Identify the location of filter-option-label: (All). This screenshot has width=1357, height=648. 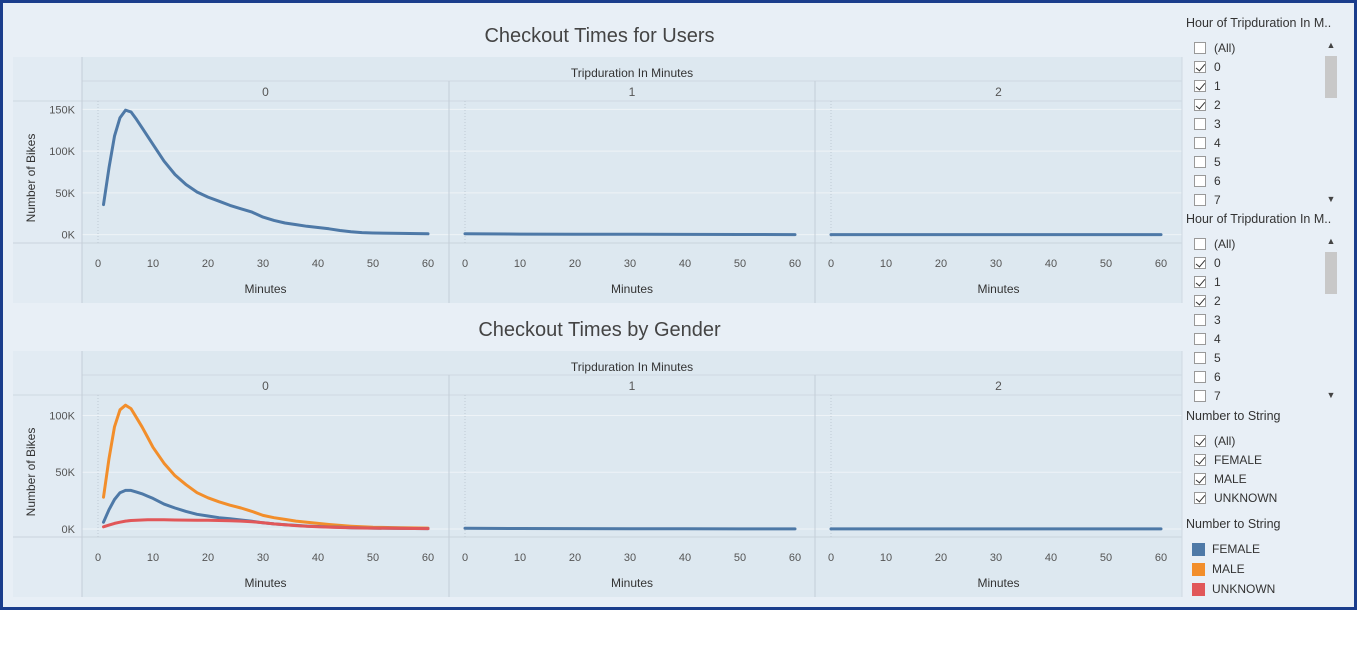
(1225, 243).